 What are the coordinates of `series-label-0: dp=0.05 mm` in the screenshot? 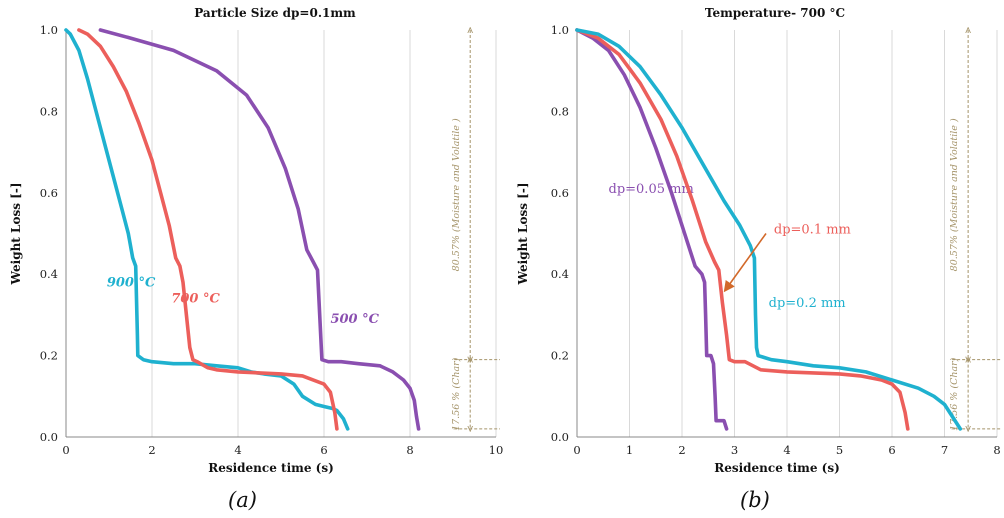 It's located at (651, 189).